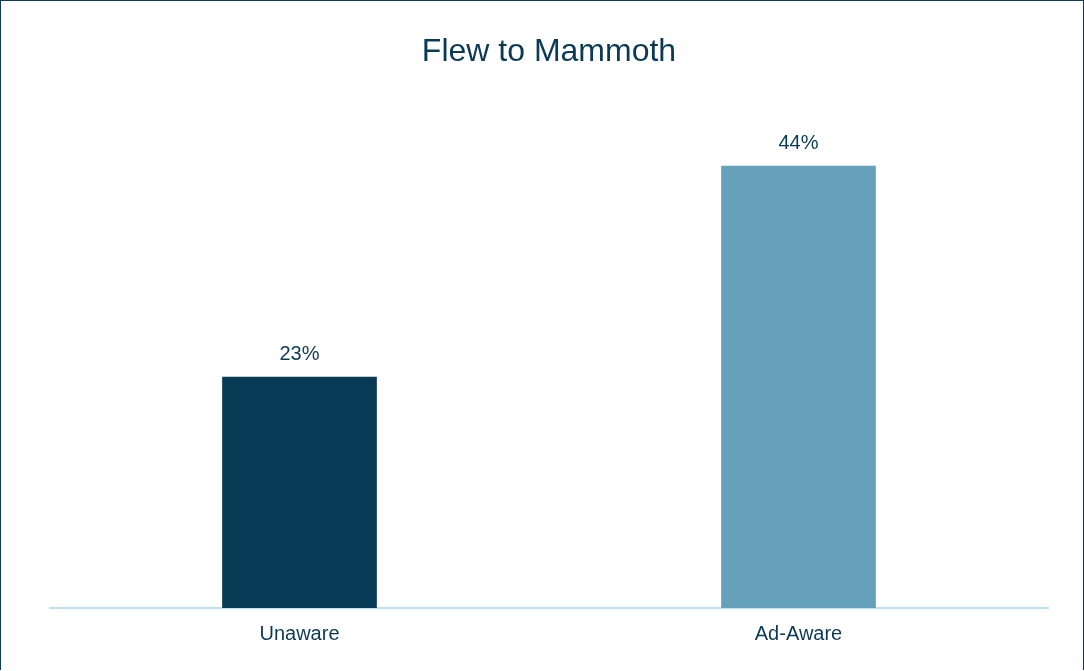 Image resolution: width=1084 pixels, height=671 pixels. What do you see at coordinates (299, 632) in the screenshot?
I see `x-tick-label: Unaware` at bounding box center [299, 632].